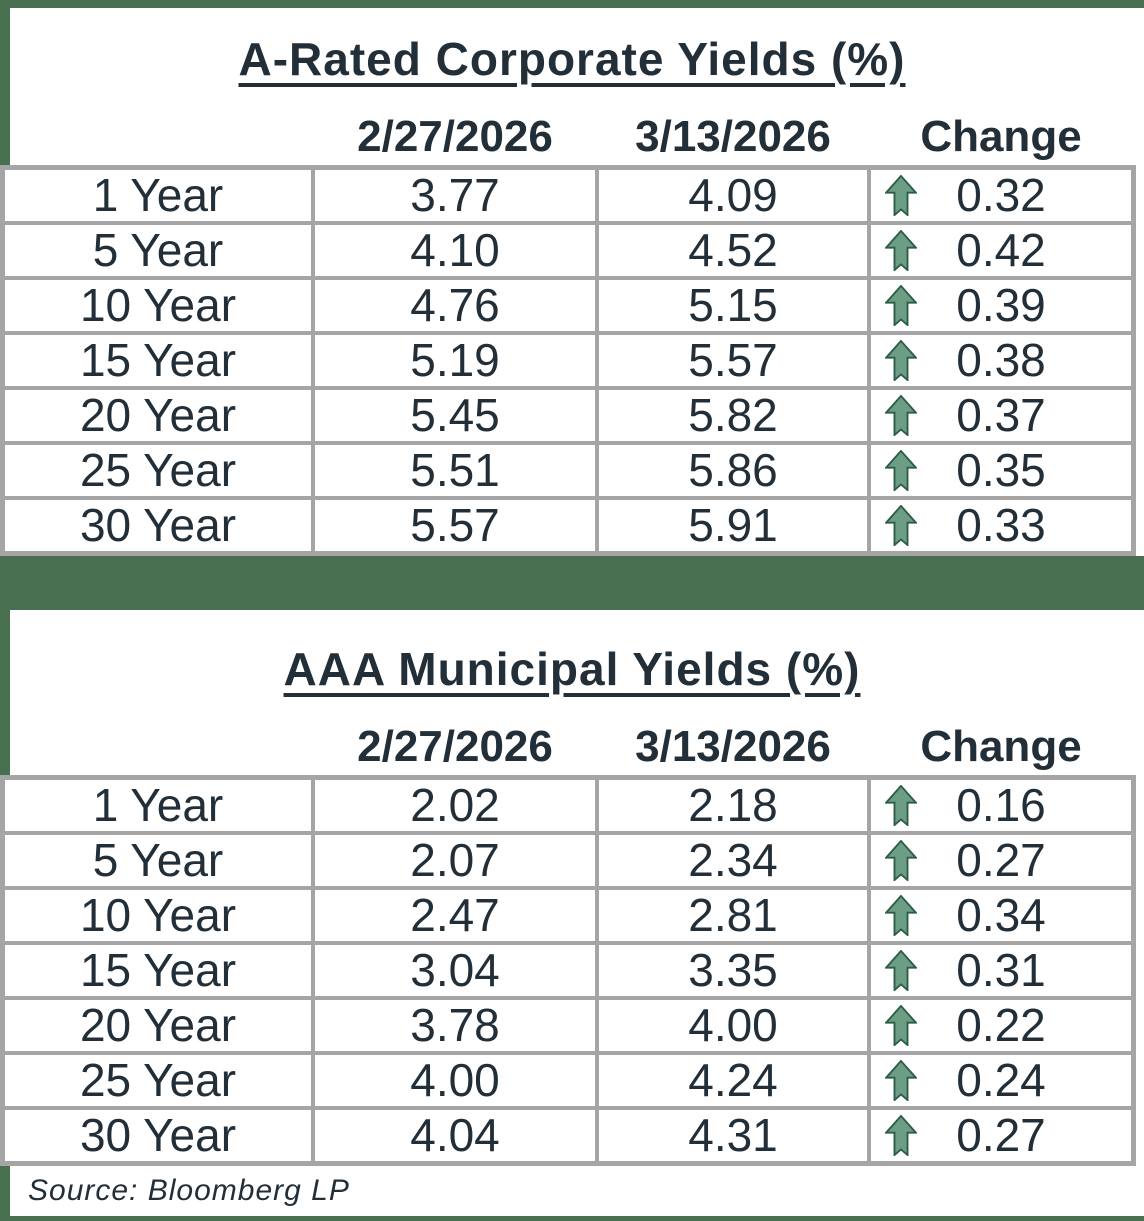 This screenshot has width=1144, height=1221. I want to click on change-cell: 0.37, so click(1001, 415).